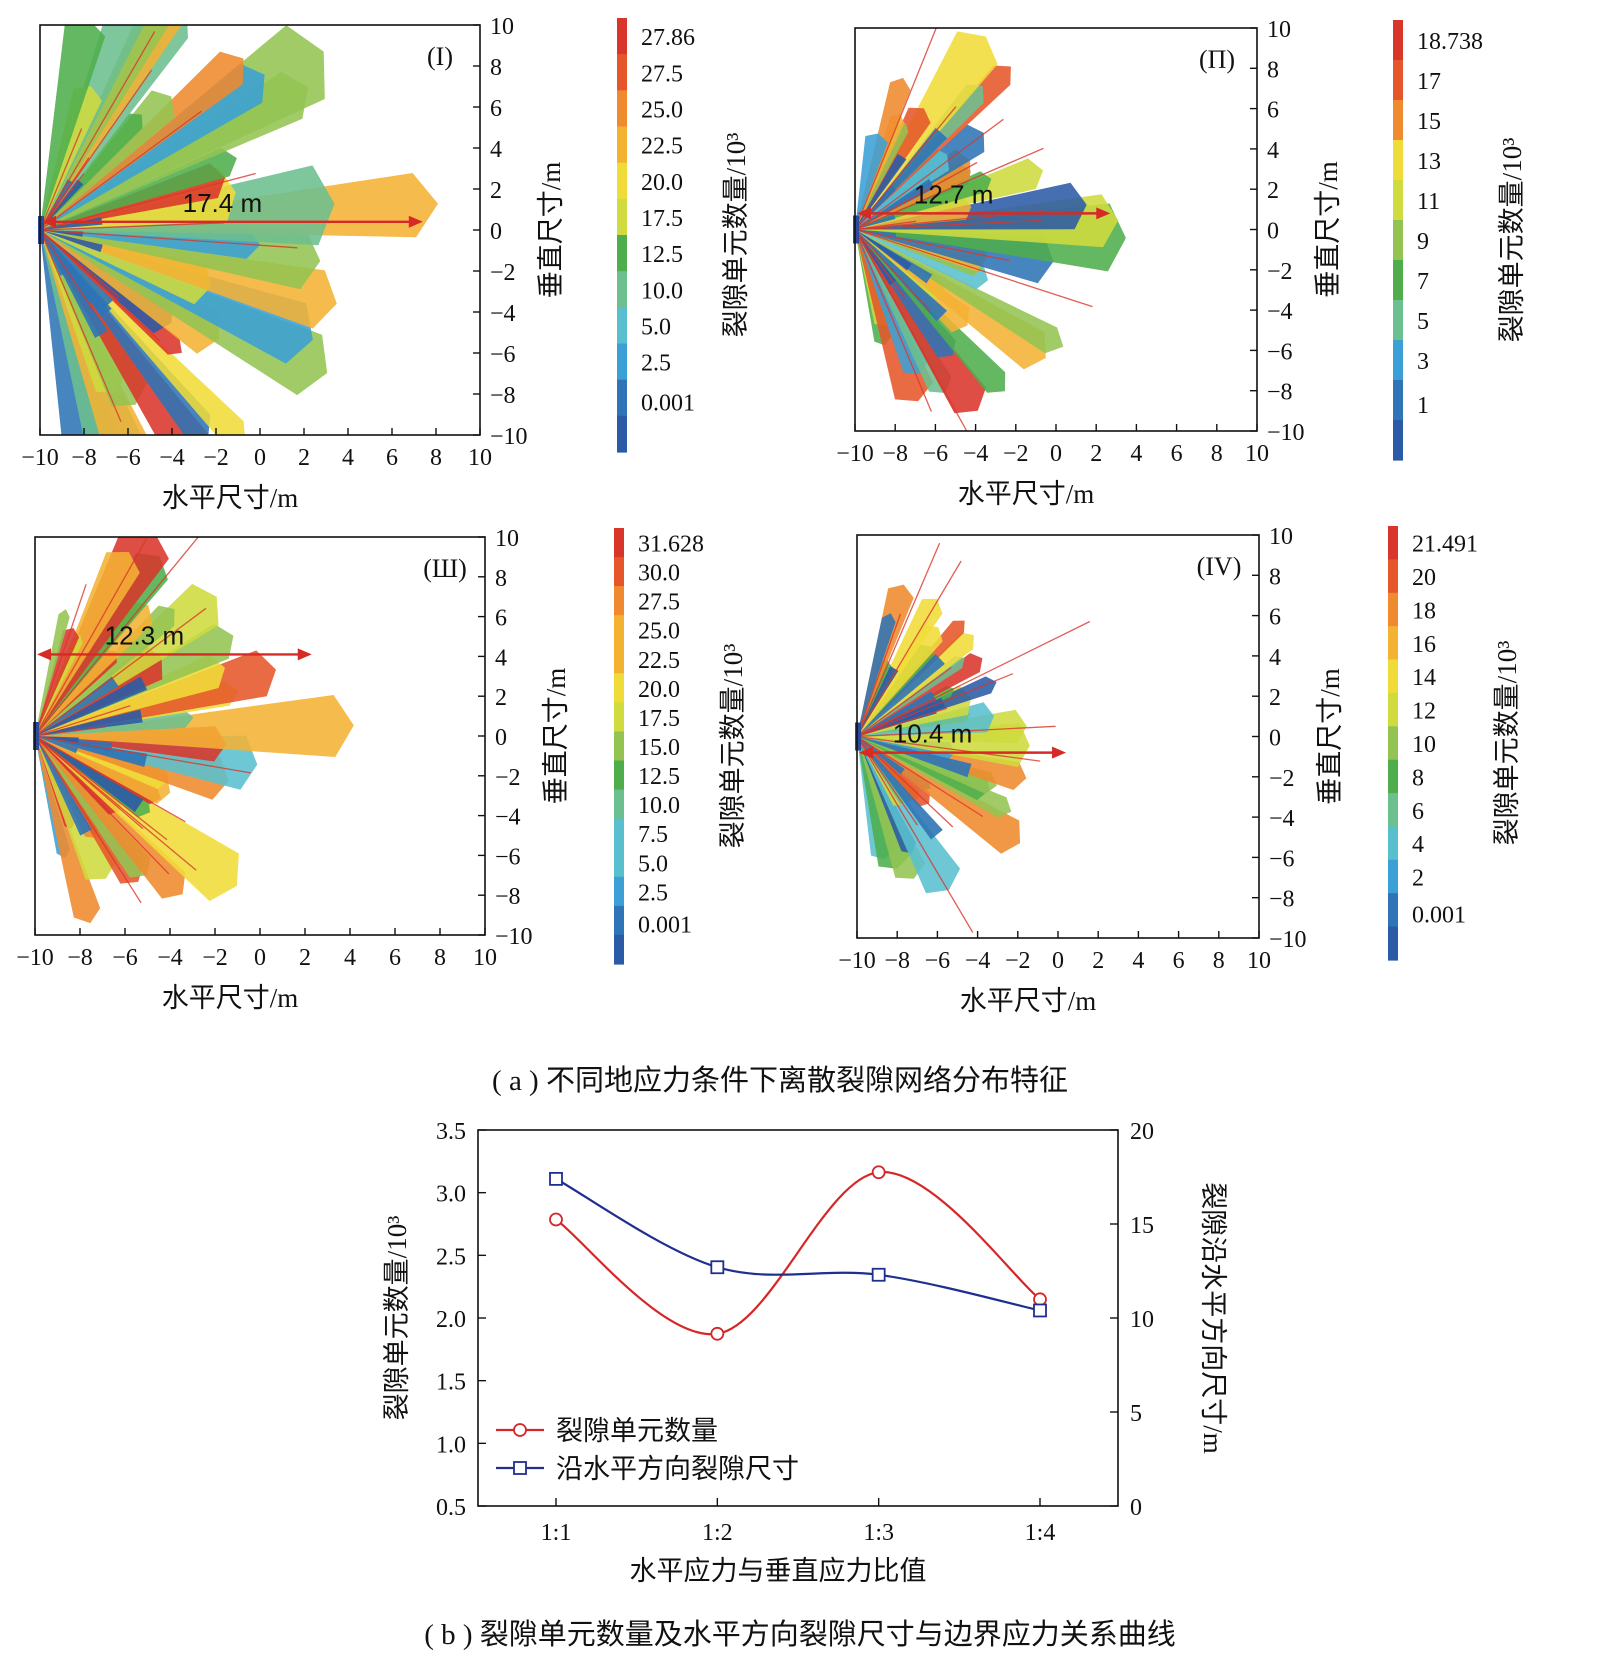 This screenshot has height=1659, width=1598. Describe the element at coordinates (662, 255) in the screenshot. I see `colorbar-tick-label: 12.5` at that location.